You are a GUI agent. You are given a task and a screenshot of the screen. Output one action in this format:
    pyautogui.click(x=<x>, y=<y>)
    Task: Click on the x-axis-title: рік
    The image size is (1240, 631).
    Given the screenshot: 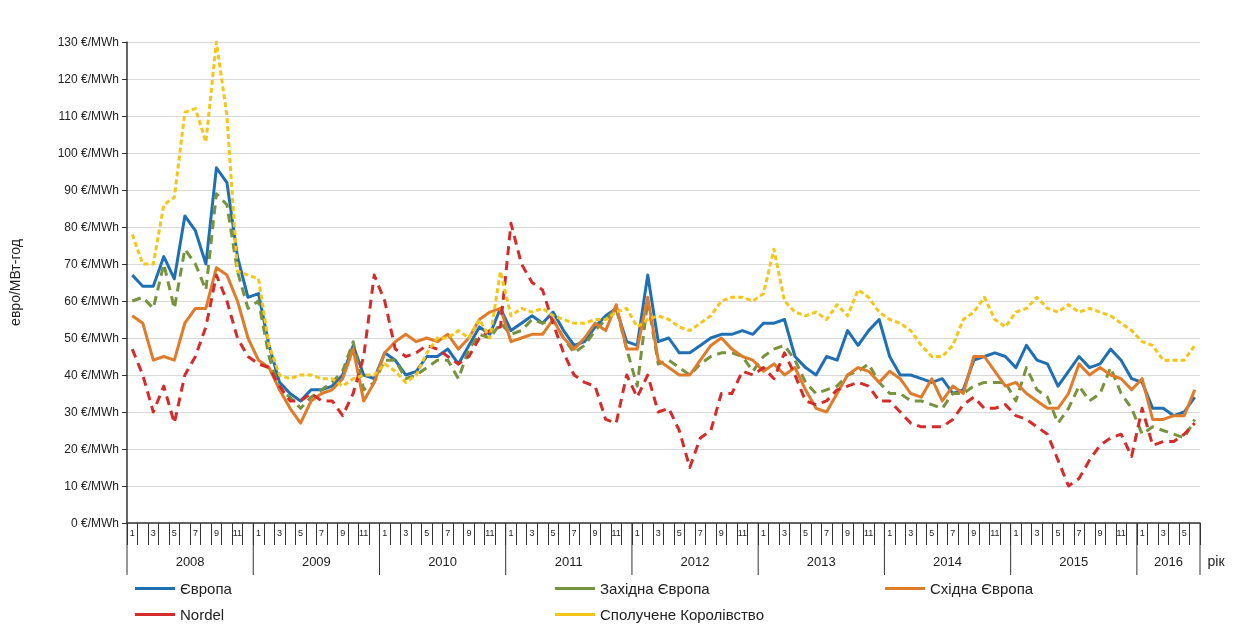 What is the action you would take?
    pyautogui.click(x=1216, y=561)
    